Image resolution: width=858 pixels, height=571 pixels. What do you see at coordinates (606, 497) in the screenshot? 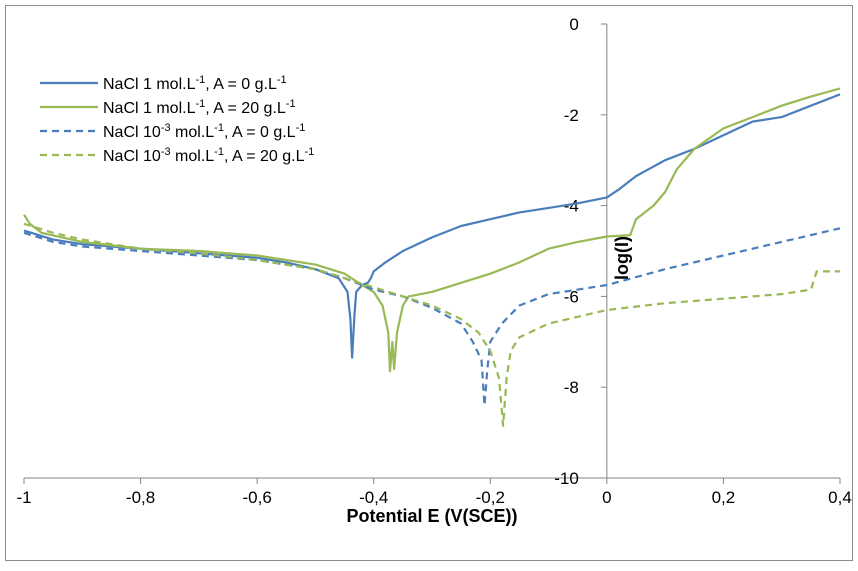
I see `x-tick-label: 0` at bounding box center [606, 497].